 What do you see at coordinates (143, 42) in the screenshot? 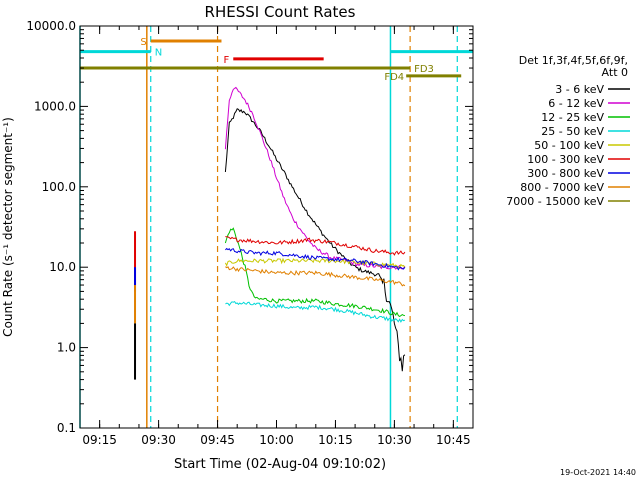
I see `flag-label: S` at bounding box center [143, 42].